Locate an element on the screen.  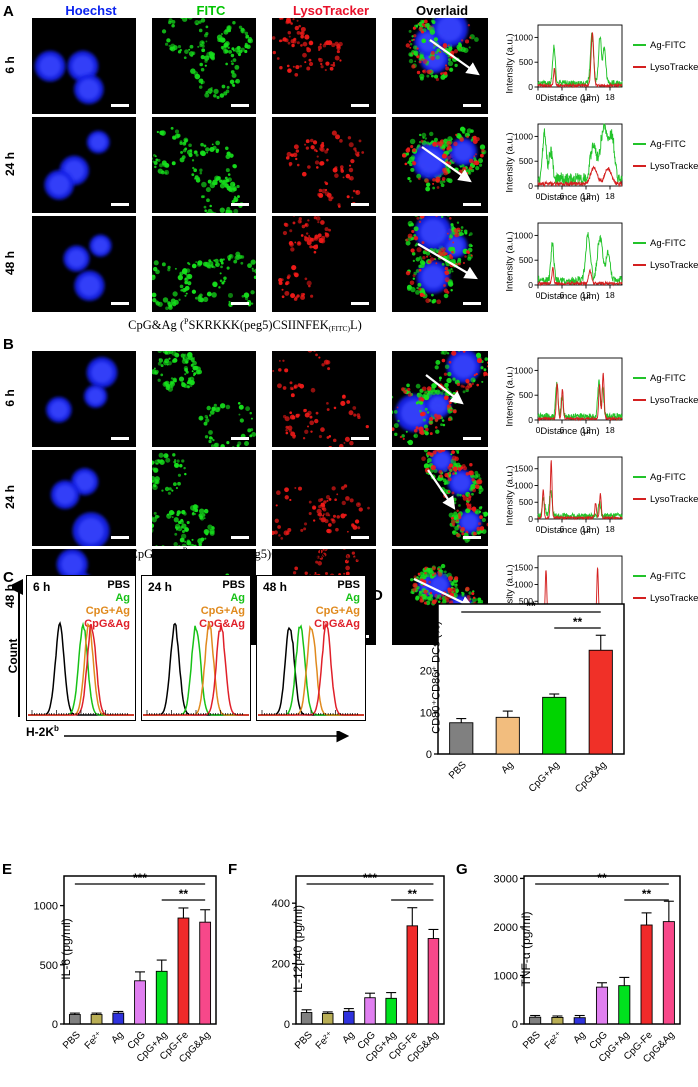
row-label-48h: 48 h is located at coordinates (10, 263).